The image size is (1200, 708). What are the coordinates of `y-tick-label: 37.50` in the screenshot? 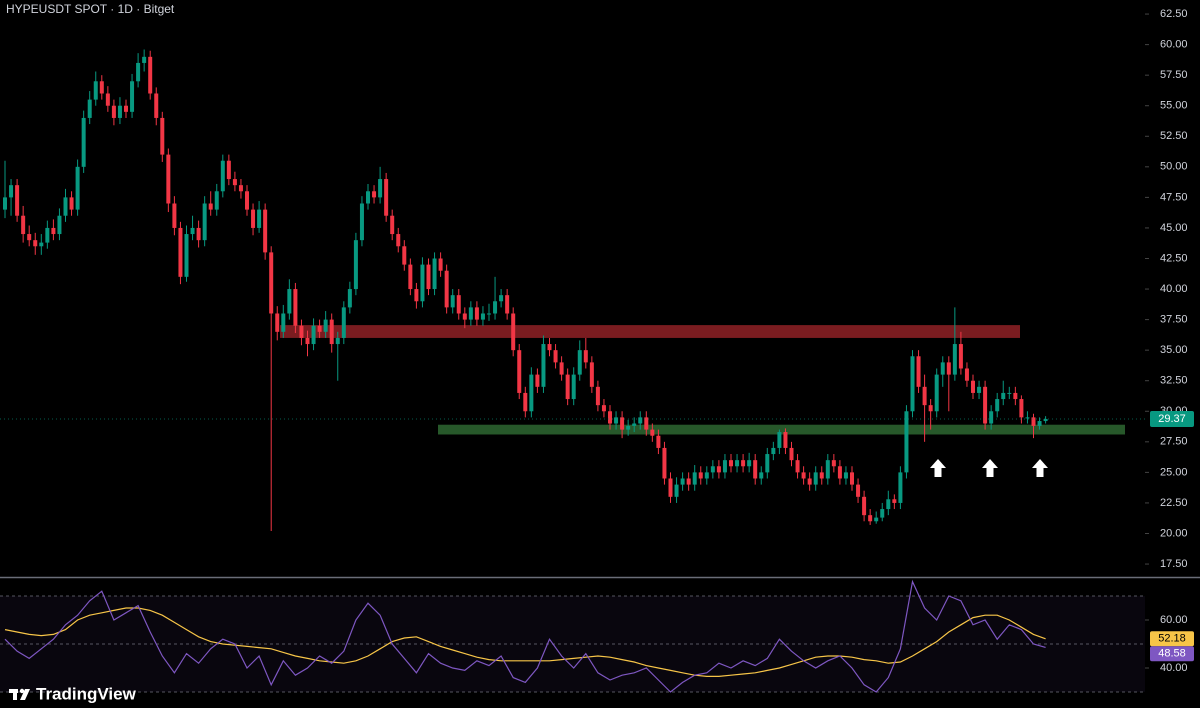 It's located at (1174, 320).